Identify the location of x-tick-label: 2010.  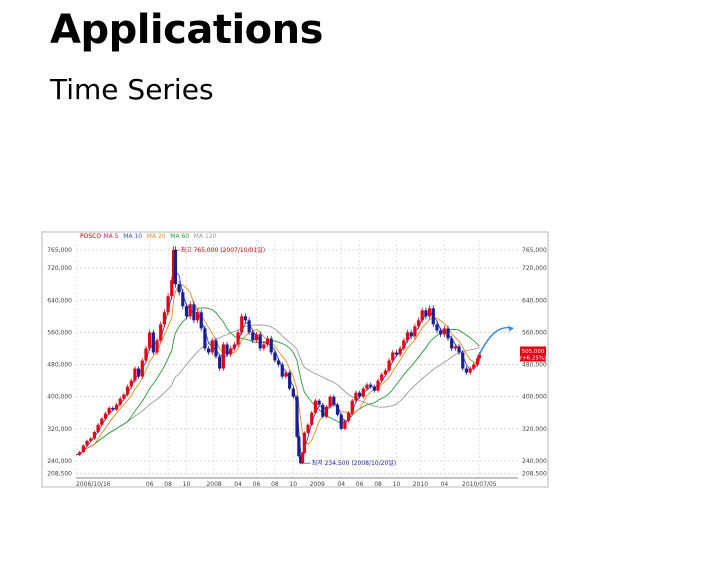
(420, 484).